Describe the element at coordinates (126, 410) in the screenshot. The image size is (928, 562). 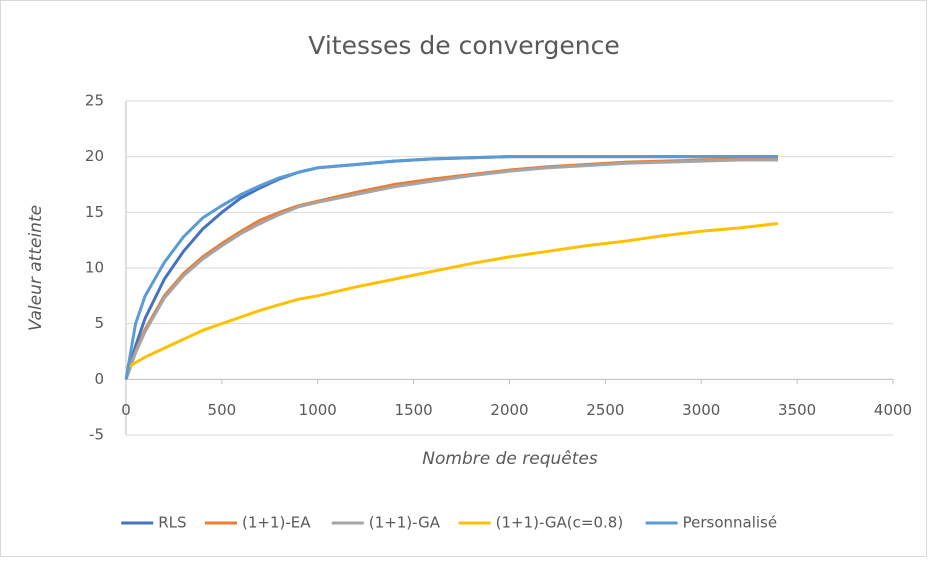
I see `x-tick-label: 0` at that location.